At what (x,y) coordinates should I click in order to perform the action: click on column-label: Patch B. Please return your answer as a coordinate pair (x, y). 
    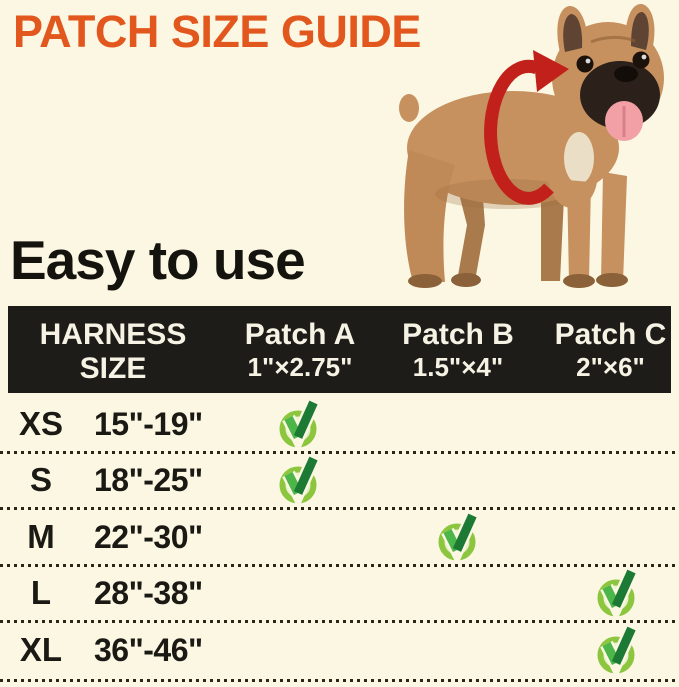
    Looking at the image, I should click on (458, 334).